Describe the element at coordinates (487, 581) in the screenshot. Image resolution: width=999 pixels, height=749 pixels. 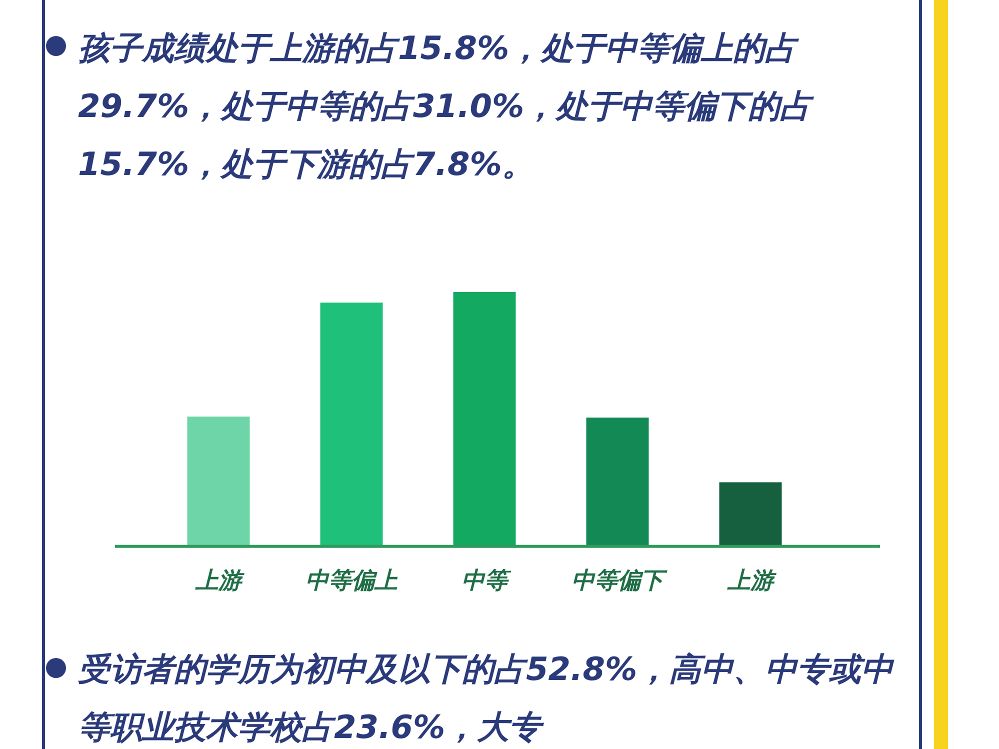
I see `x-tick-label: 中等` at that location.